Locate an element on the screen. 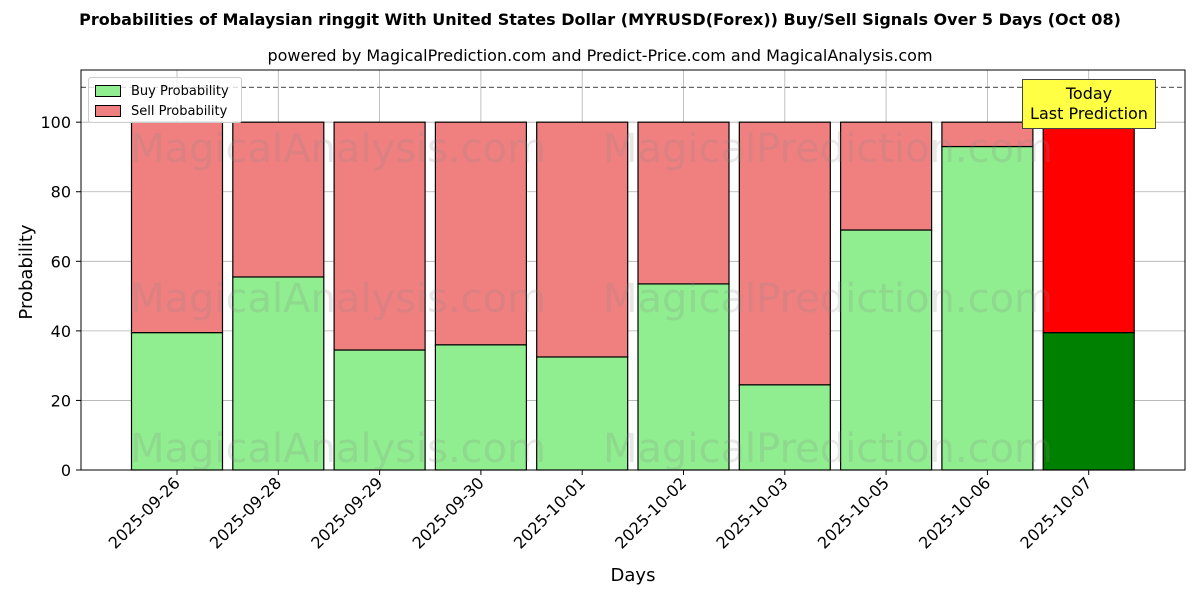  legend-label-buy: Buy Probability is located at coordinates (180, 91).